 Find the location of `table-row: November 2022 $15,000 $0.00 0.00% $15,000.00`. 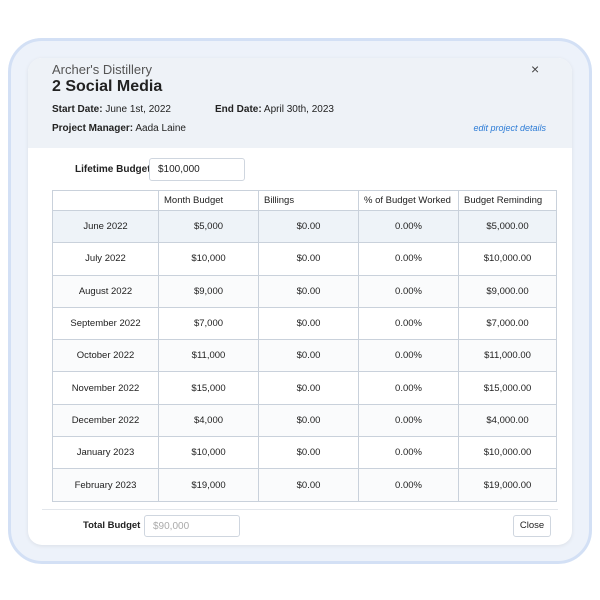

table-row: November 2022 $15,000 $0.00 0.00% $15,000.00 is located at coordinates (304, 388).